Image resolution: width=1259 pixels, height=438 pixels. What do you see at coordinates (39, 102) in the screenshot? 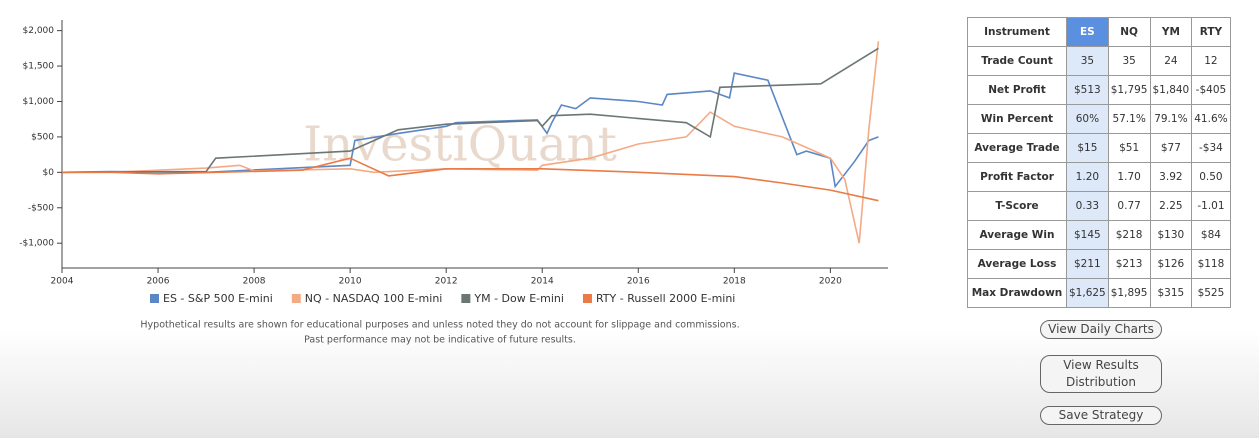
I see `y-tick-label: $1,000` at bounding box center [39, 102].